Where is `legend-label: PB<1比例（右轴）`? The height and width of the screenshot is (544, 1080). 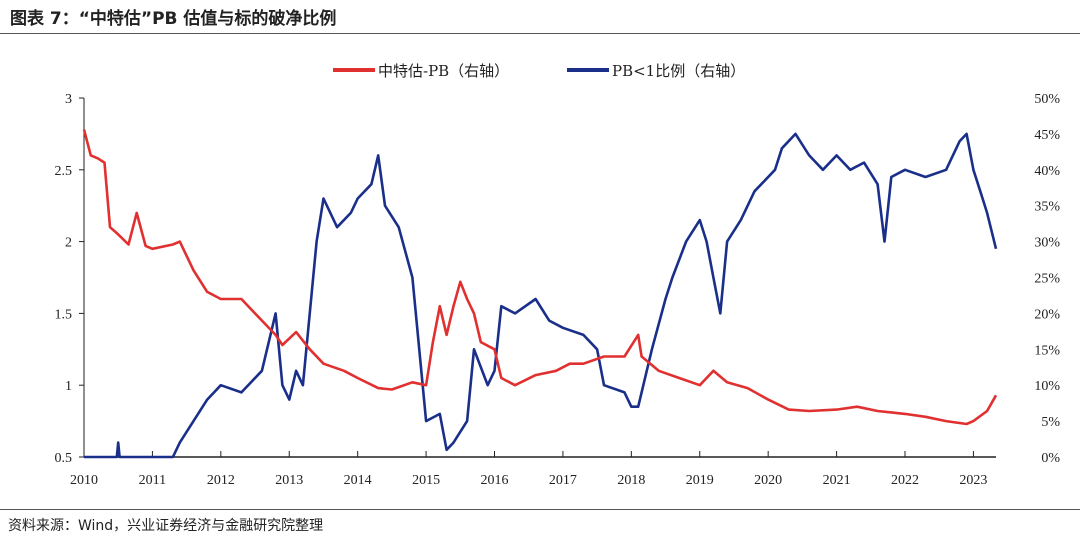
legend-label: PB<1比例（右轴） is located at coordinates (678, 71).